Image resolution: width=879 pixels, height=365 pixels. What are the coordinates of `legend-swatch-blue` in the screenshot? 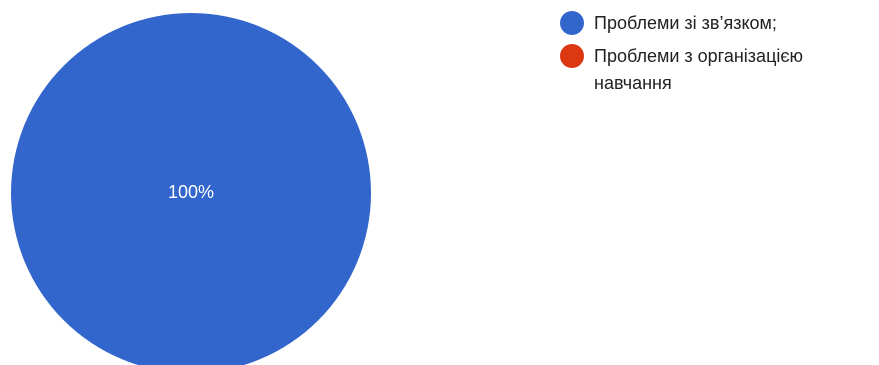 It's located at (572, 23).